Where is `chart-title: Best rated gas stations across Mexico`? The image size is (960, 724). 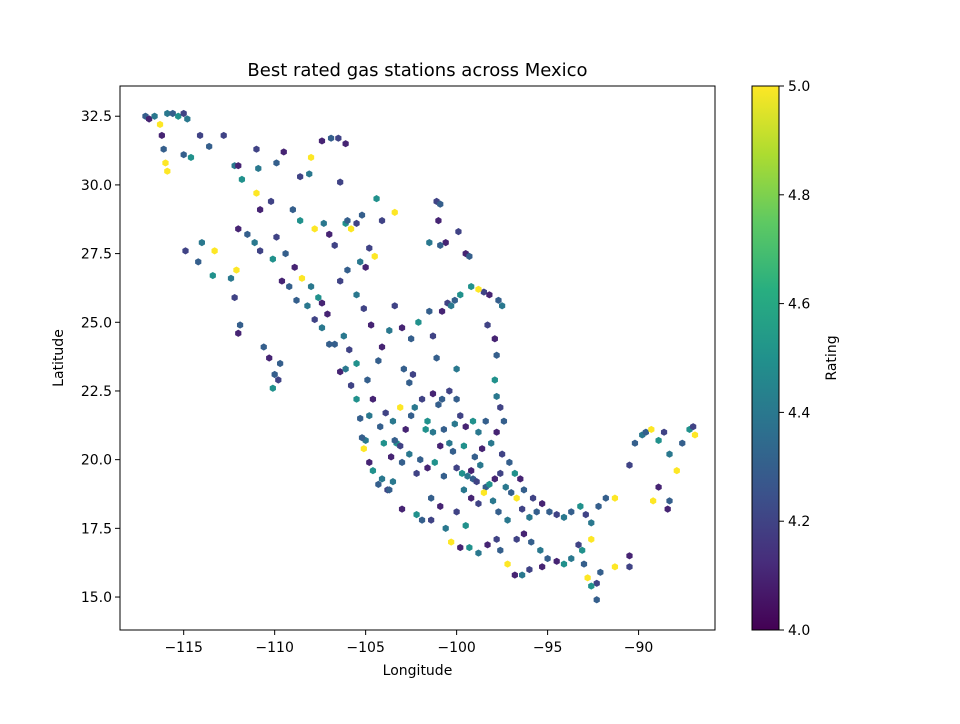
chart-title: Best rated gas stations across Mexico is located at coordinates (417, 70).